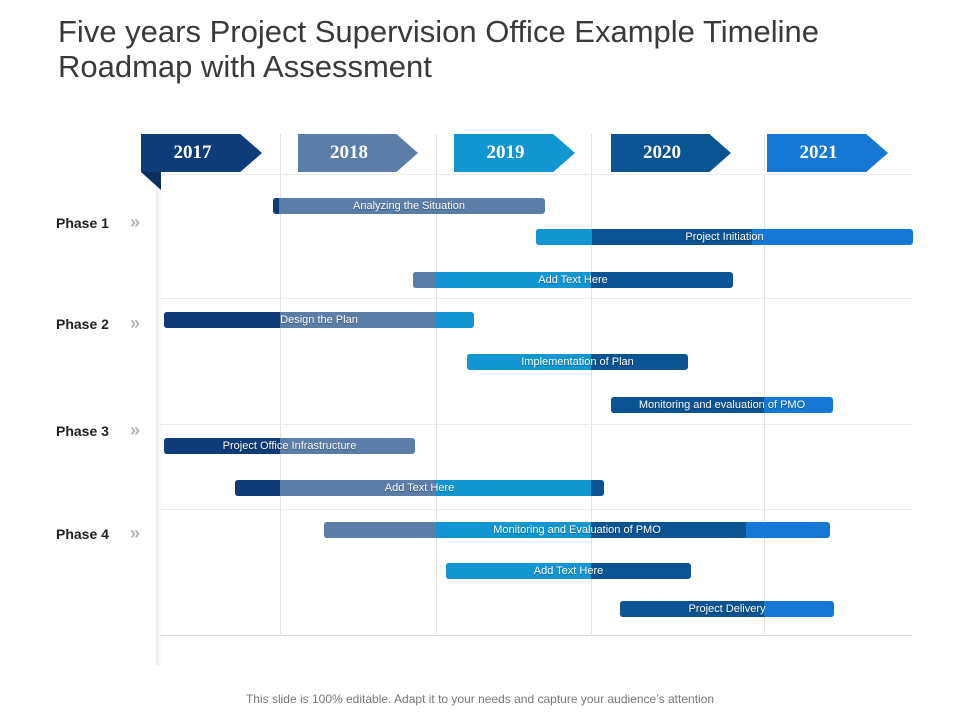  I want to click on bar-design-the-plan: Design the Plan, so click(319, 320).